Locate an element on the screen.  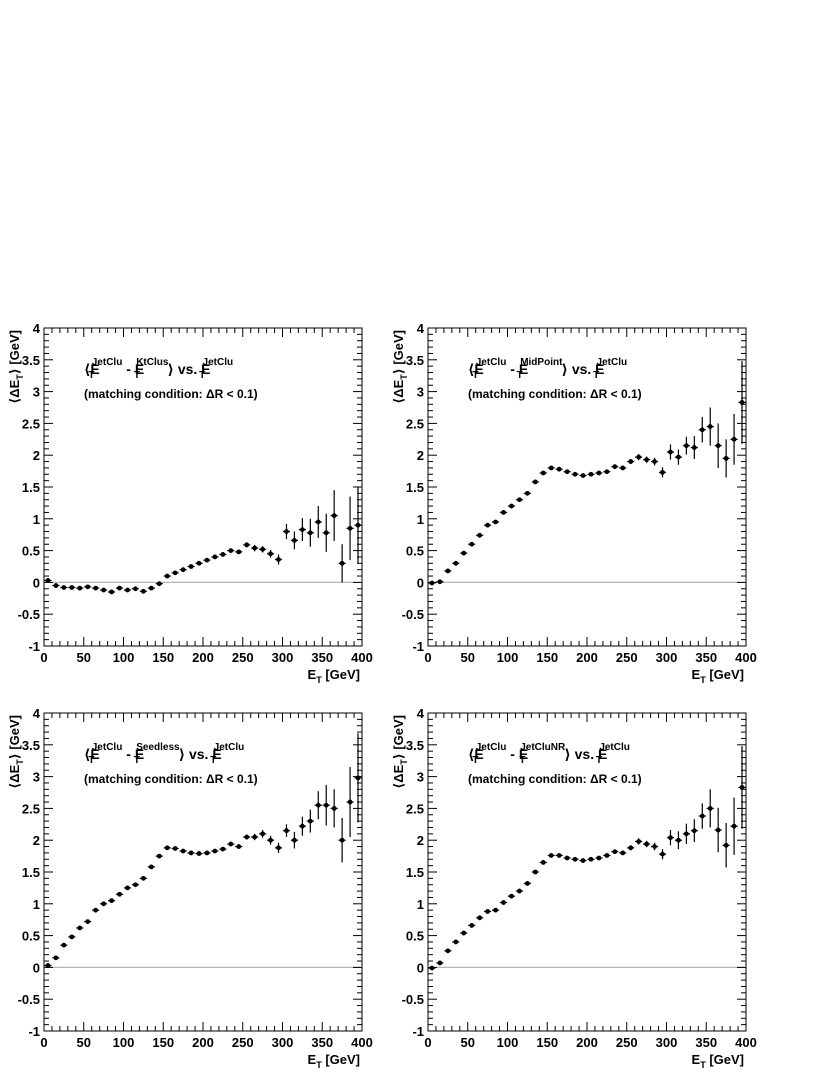
x-tick-label: 400 is located at coordinates (746, 1042).